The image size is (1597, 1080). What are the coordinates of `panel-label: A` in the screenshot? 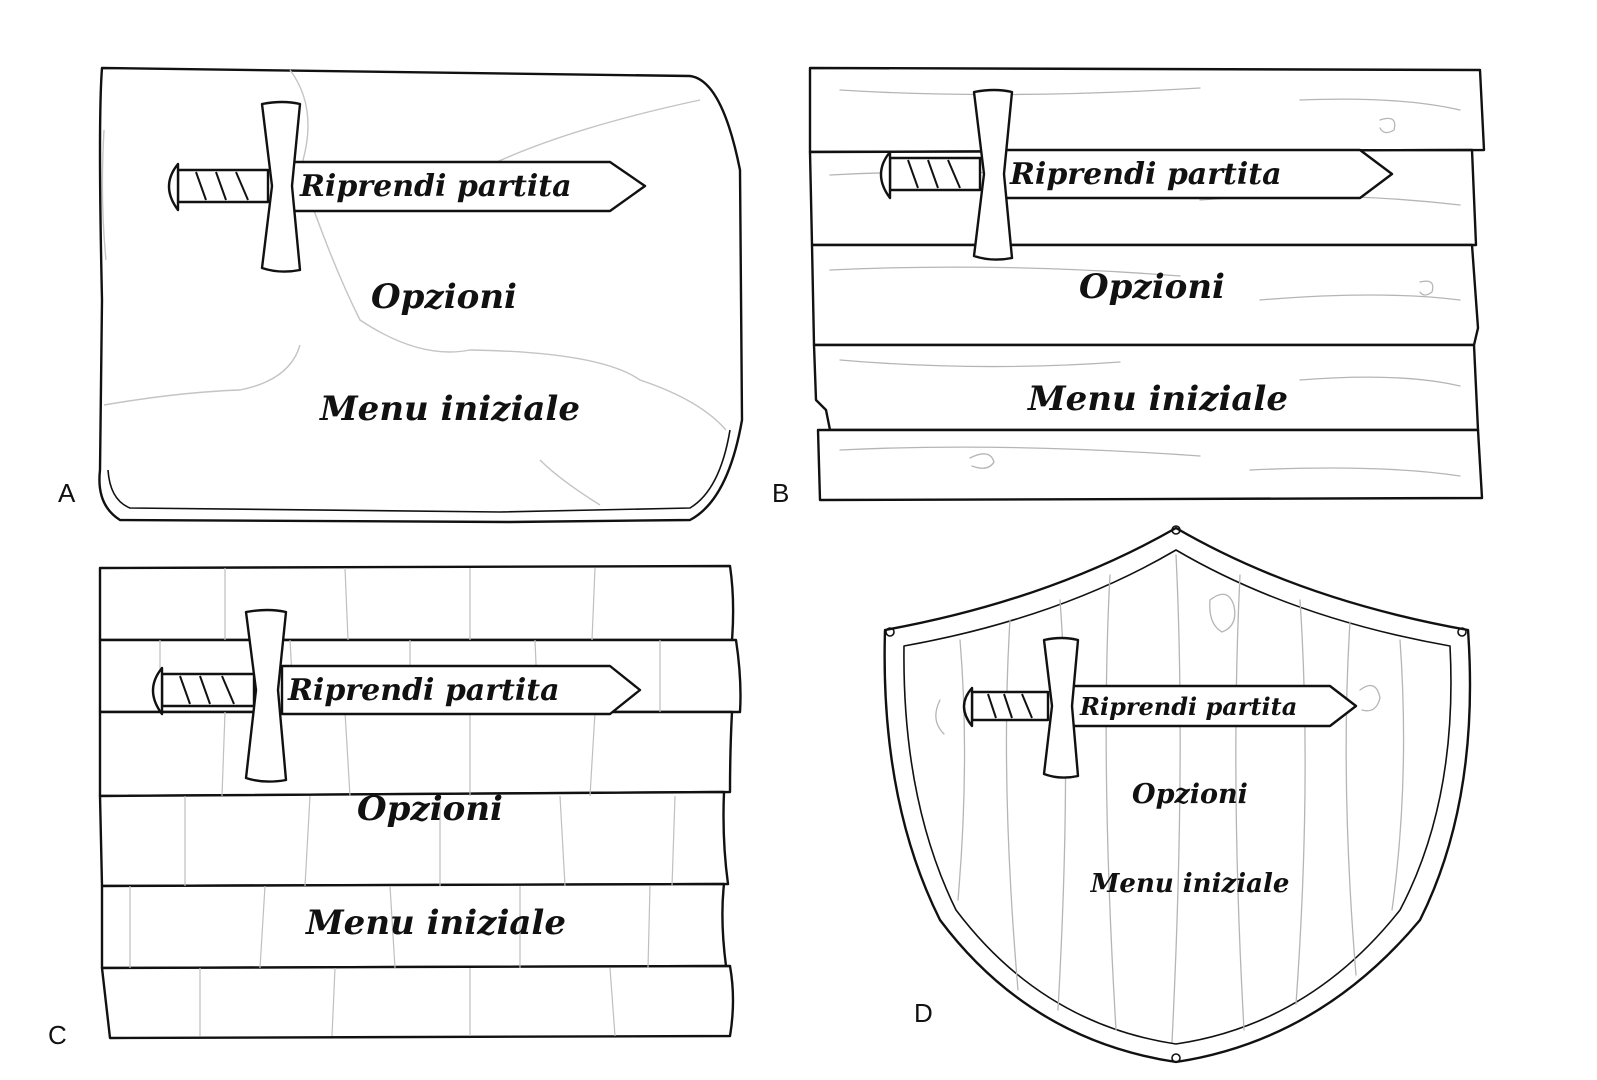 It's located at (67, 493).